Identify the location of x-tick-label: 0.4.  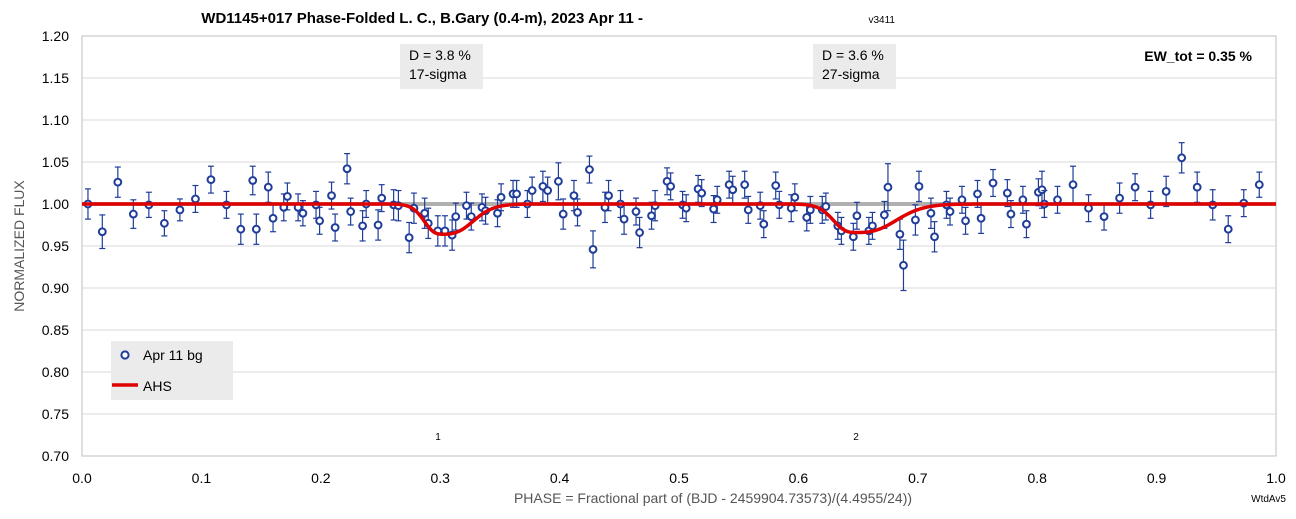
(560, 478).